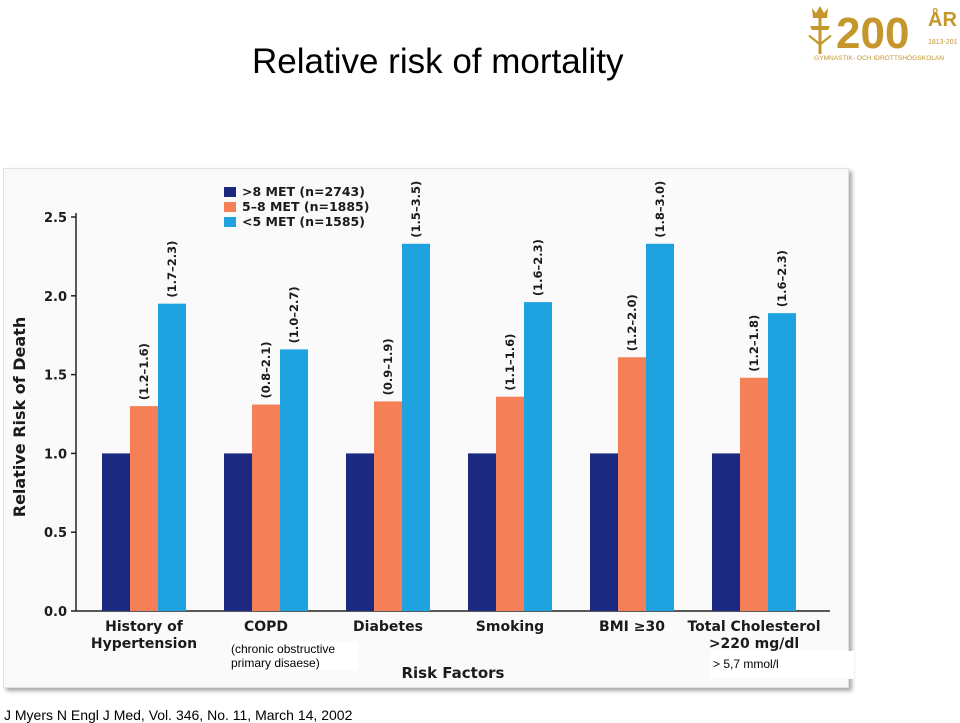 The image size is (960, 723). I want to click on logo-subtitle: GYMNASTIK- OCH IDROTTSHÖGSKOLAN, so click(879, 58).